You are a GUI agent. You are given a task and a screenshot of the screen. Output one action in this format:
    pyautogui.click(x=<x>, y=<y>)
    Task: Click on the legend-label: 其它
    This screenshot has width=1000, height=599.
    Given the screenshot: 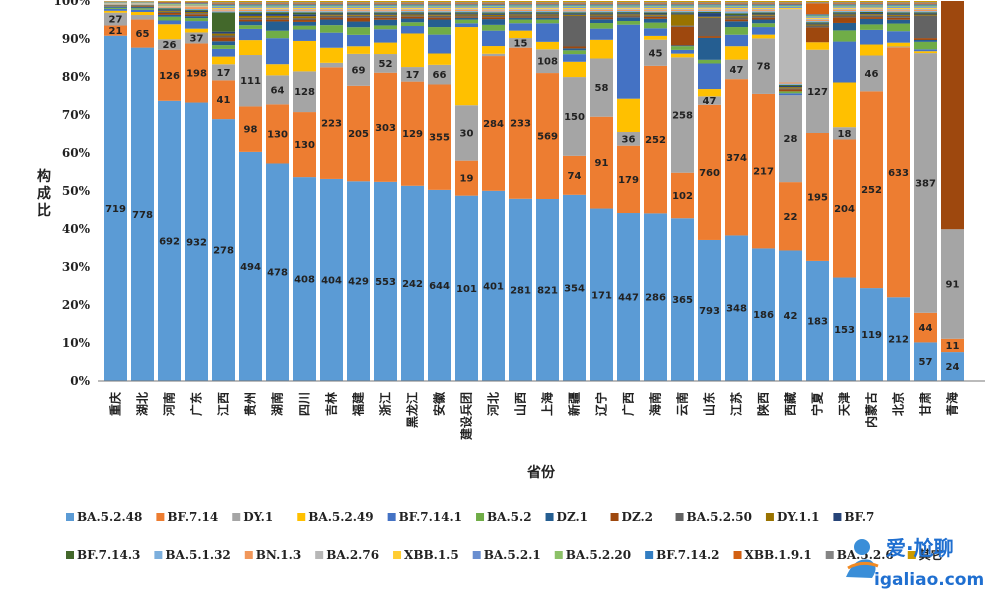 What is the action you would take?
    pyautogui.click(x=931, y=554)
    